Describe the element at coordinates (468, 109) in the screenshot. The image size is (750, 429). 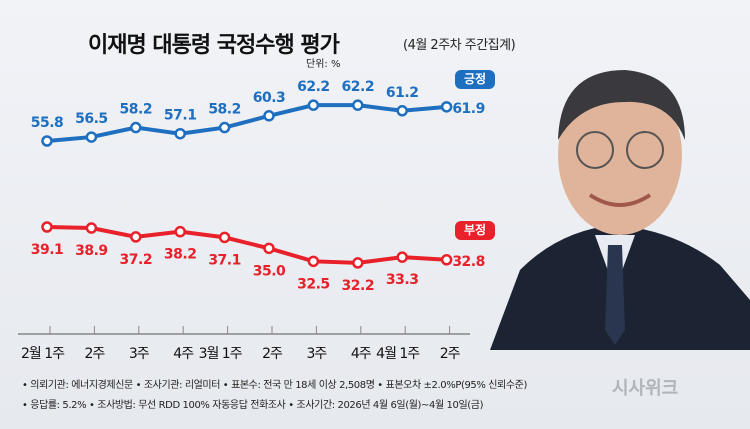
I see `data-label: 61.9` at that location.